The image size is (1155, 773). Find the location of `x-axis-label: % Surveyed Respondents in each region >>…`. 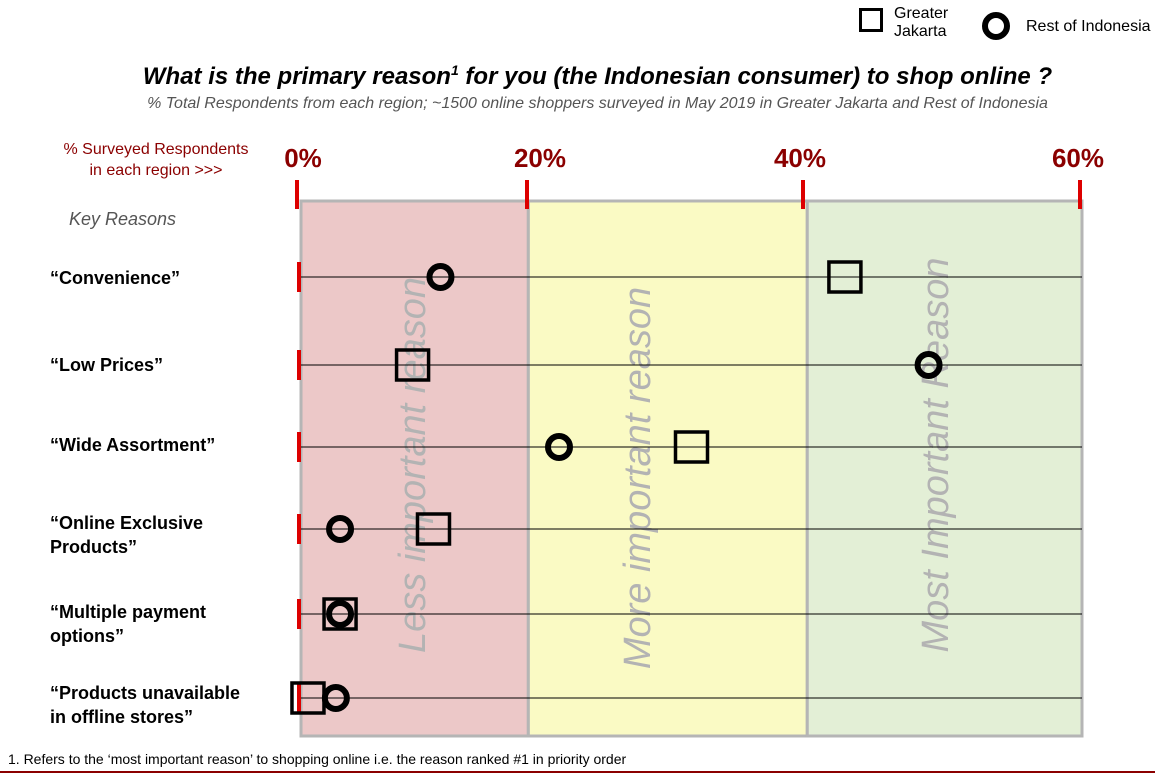

x-axis-label: % Surveyed Respondents in each region >>… is located at coordinates (156, 160).